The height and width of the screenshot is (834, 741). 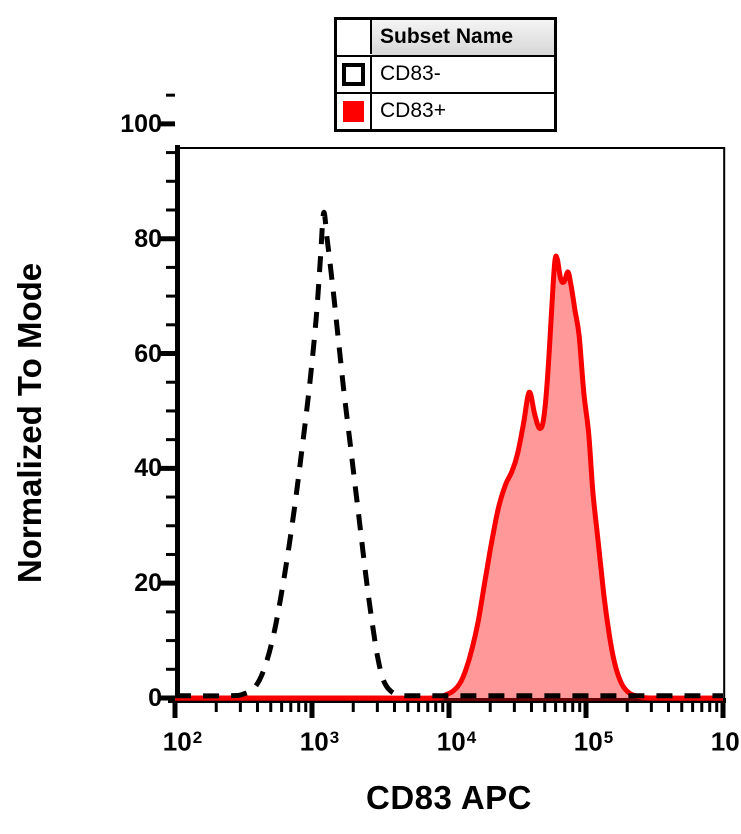 I want to click on x-tick-label: 104, so click(x=456, y=741).